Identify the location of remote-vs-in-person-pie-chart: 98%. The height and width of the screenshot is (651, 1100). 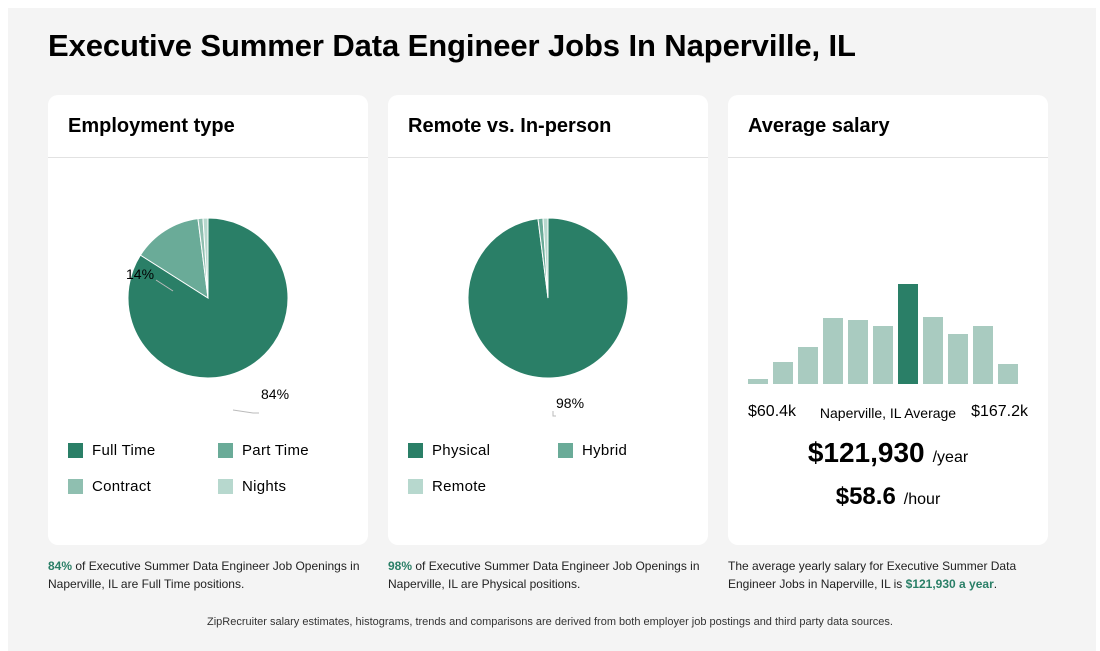
(548, 317).